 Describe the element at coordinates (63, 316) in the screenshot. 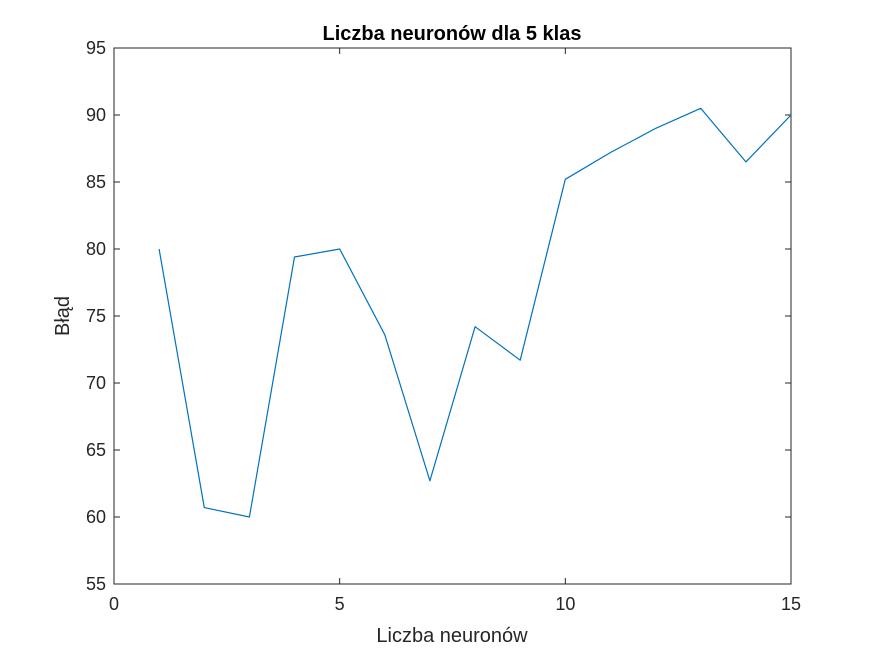

I see `y-axis-label: Błąd` at that location.